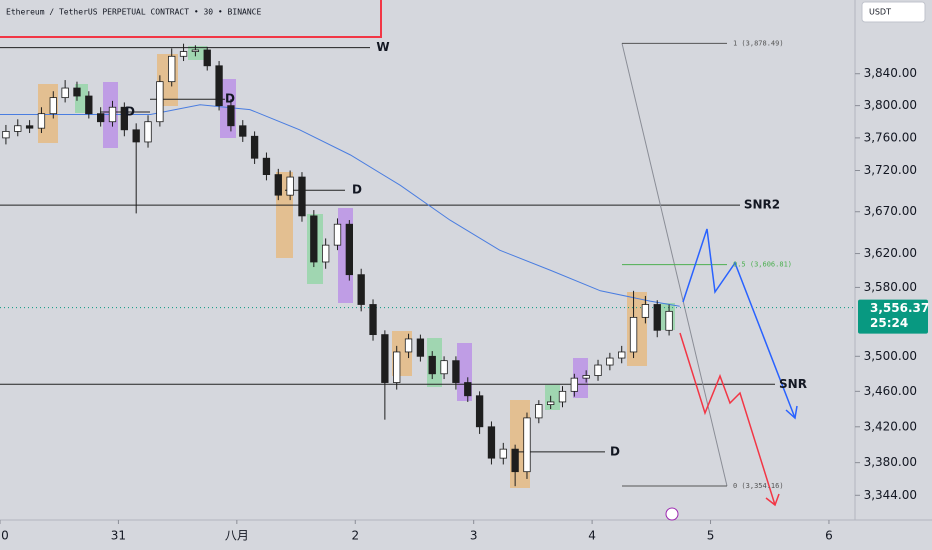 The width and height of the screenshot is (932, 550). Describe the element at coordinates (890, 495) in the screenshot. I see `y-tick-label: 3,344.00` at that location.